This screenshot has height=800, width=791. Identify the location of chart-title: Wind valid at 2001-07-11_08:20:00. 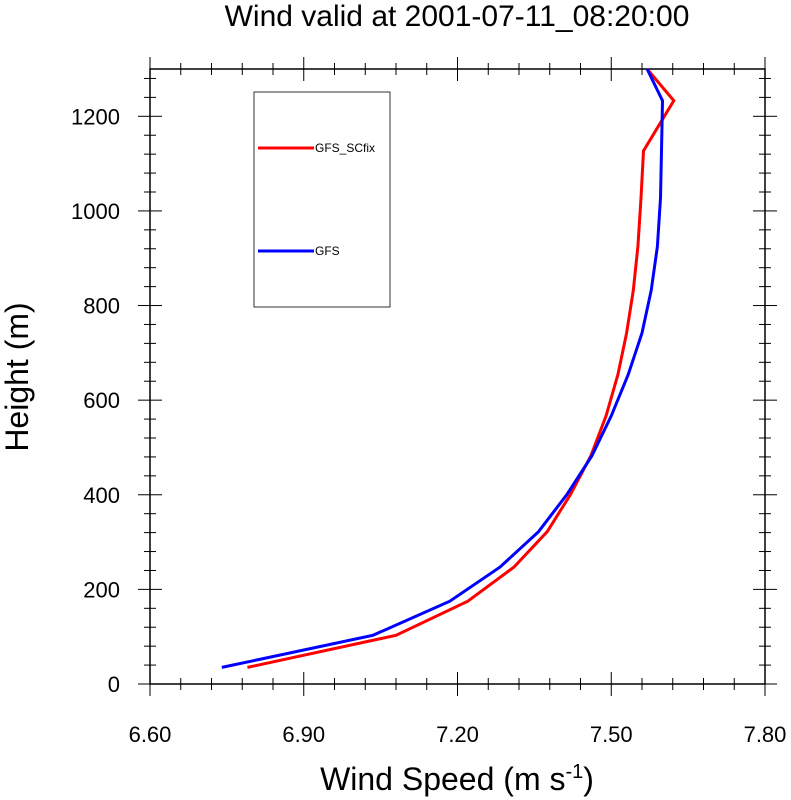
(457, 16).